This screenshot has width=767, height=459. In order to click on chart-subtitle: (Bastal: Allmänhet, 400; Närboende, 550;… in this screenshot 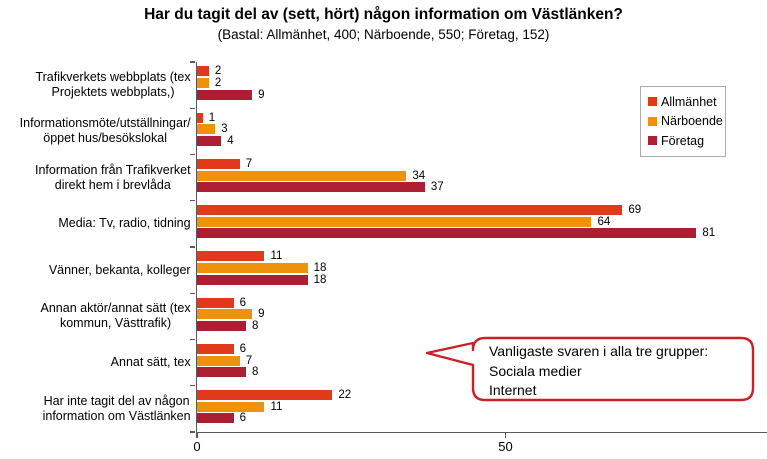, I will do `click(383, 34)`.